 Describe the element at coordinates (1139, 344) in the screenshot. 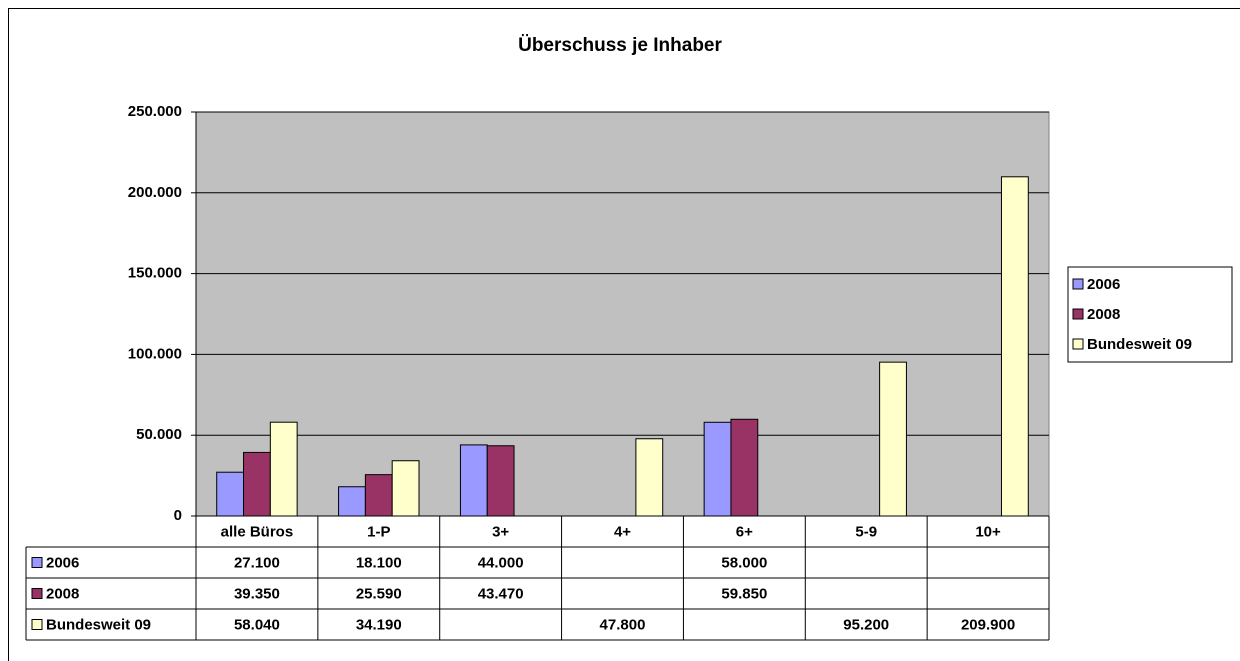

I see `legend-label: Bundesweit 09` at that location.